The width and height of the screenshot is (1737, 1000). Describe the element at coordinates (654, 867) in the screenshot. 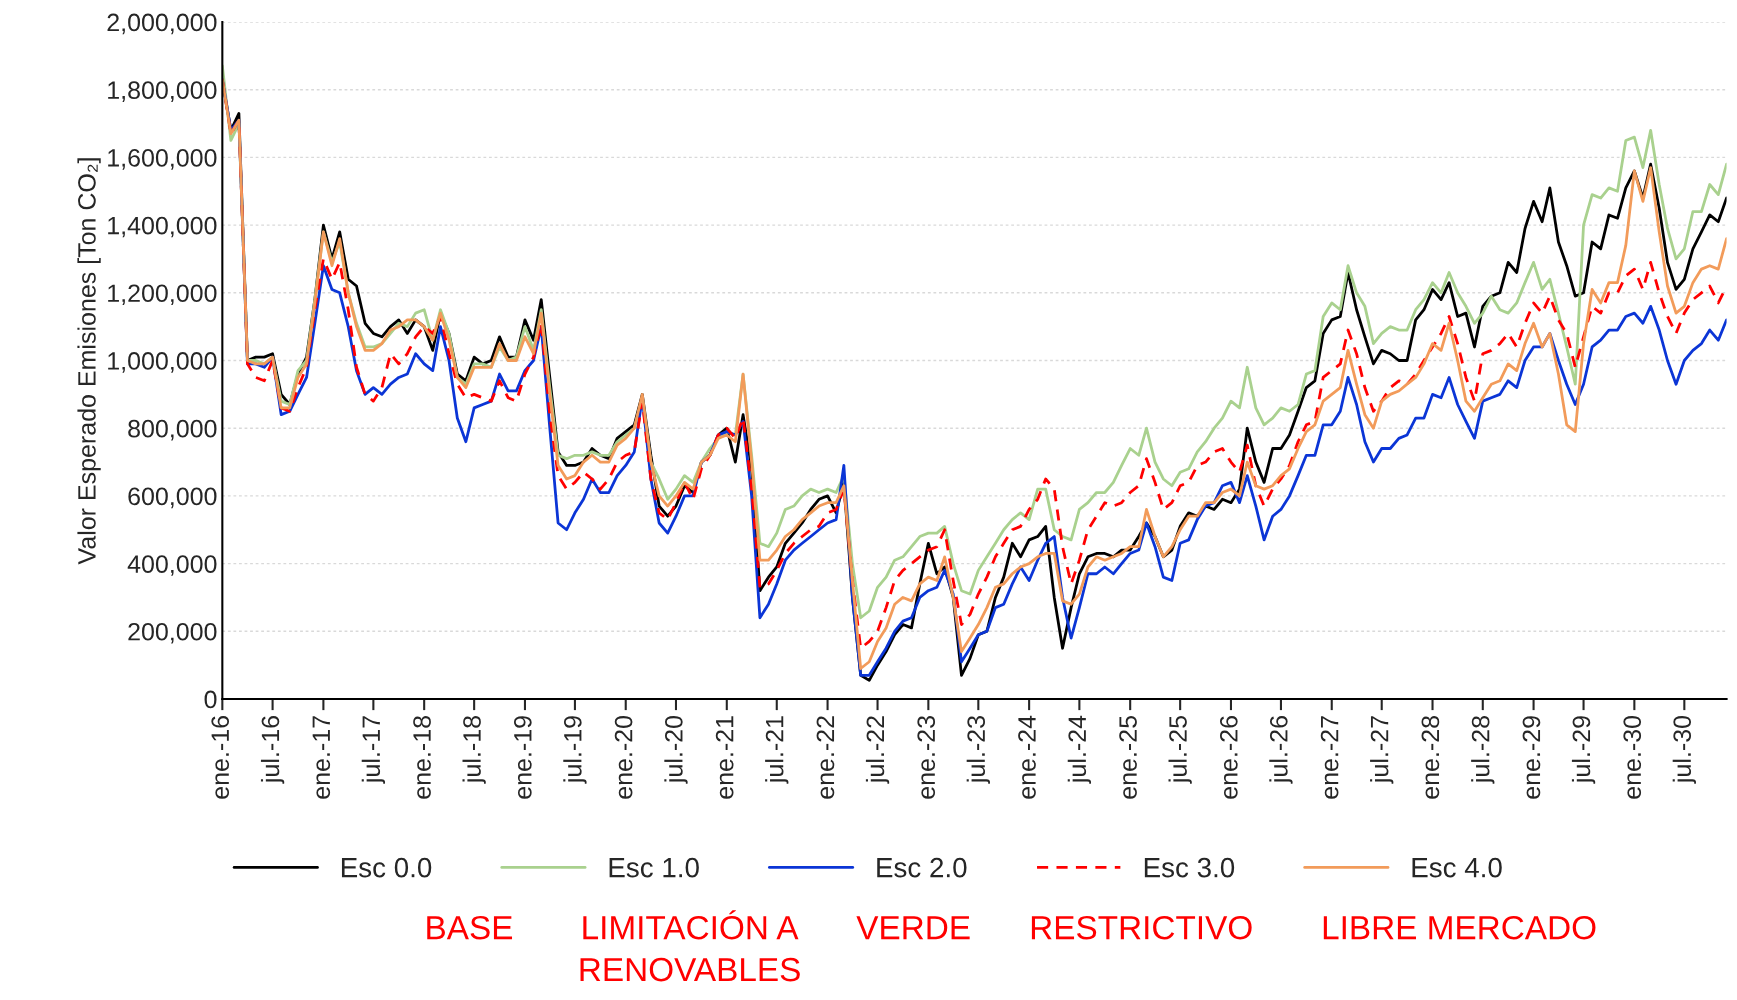

I see `legend-label: Esc 1.0` at that location.